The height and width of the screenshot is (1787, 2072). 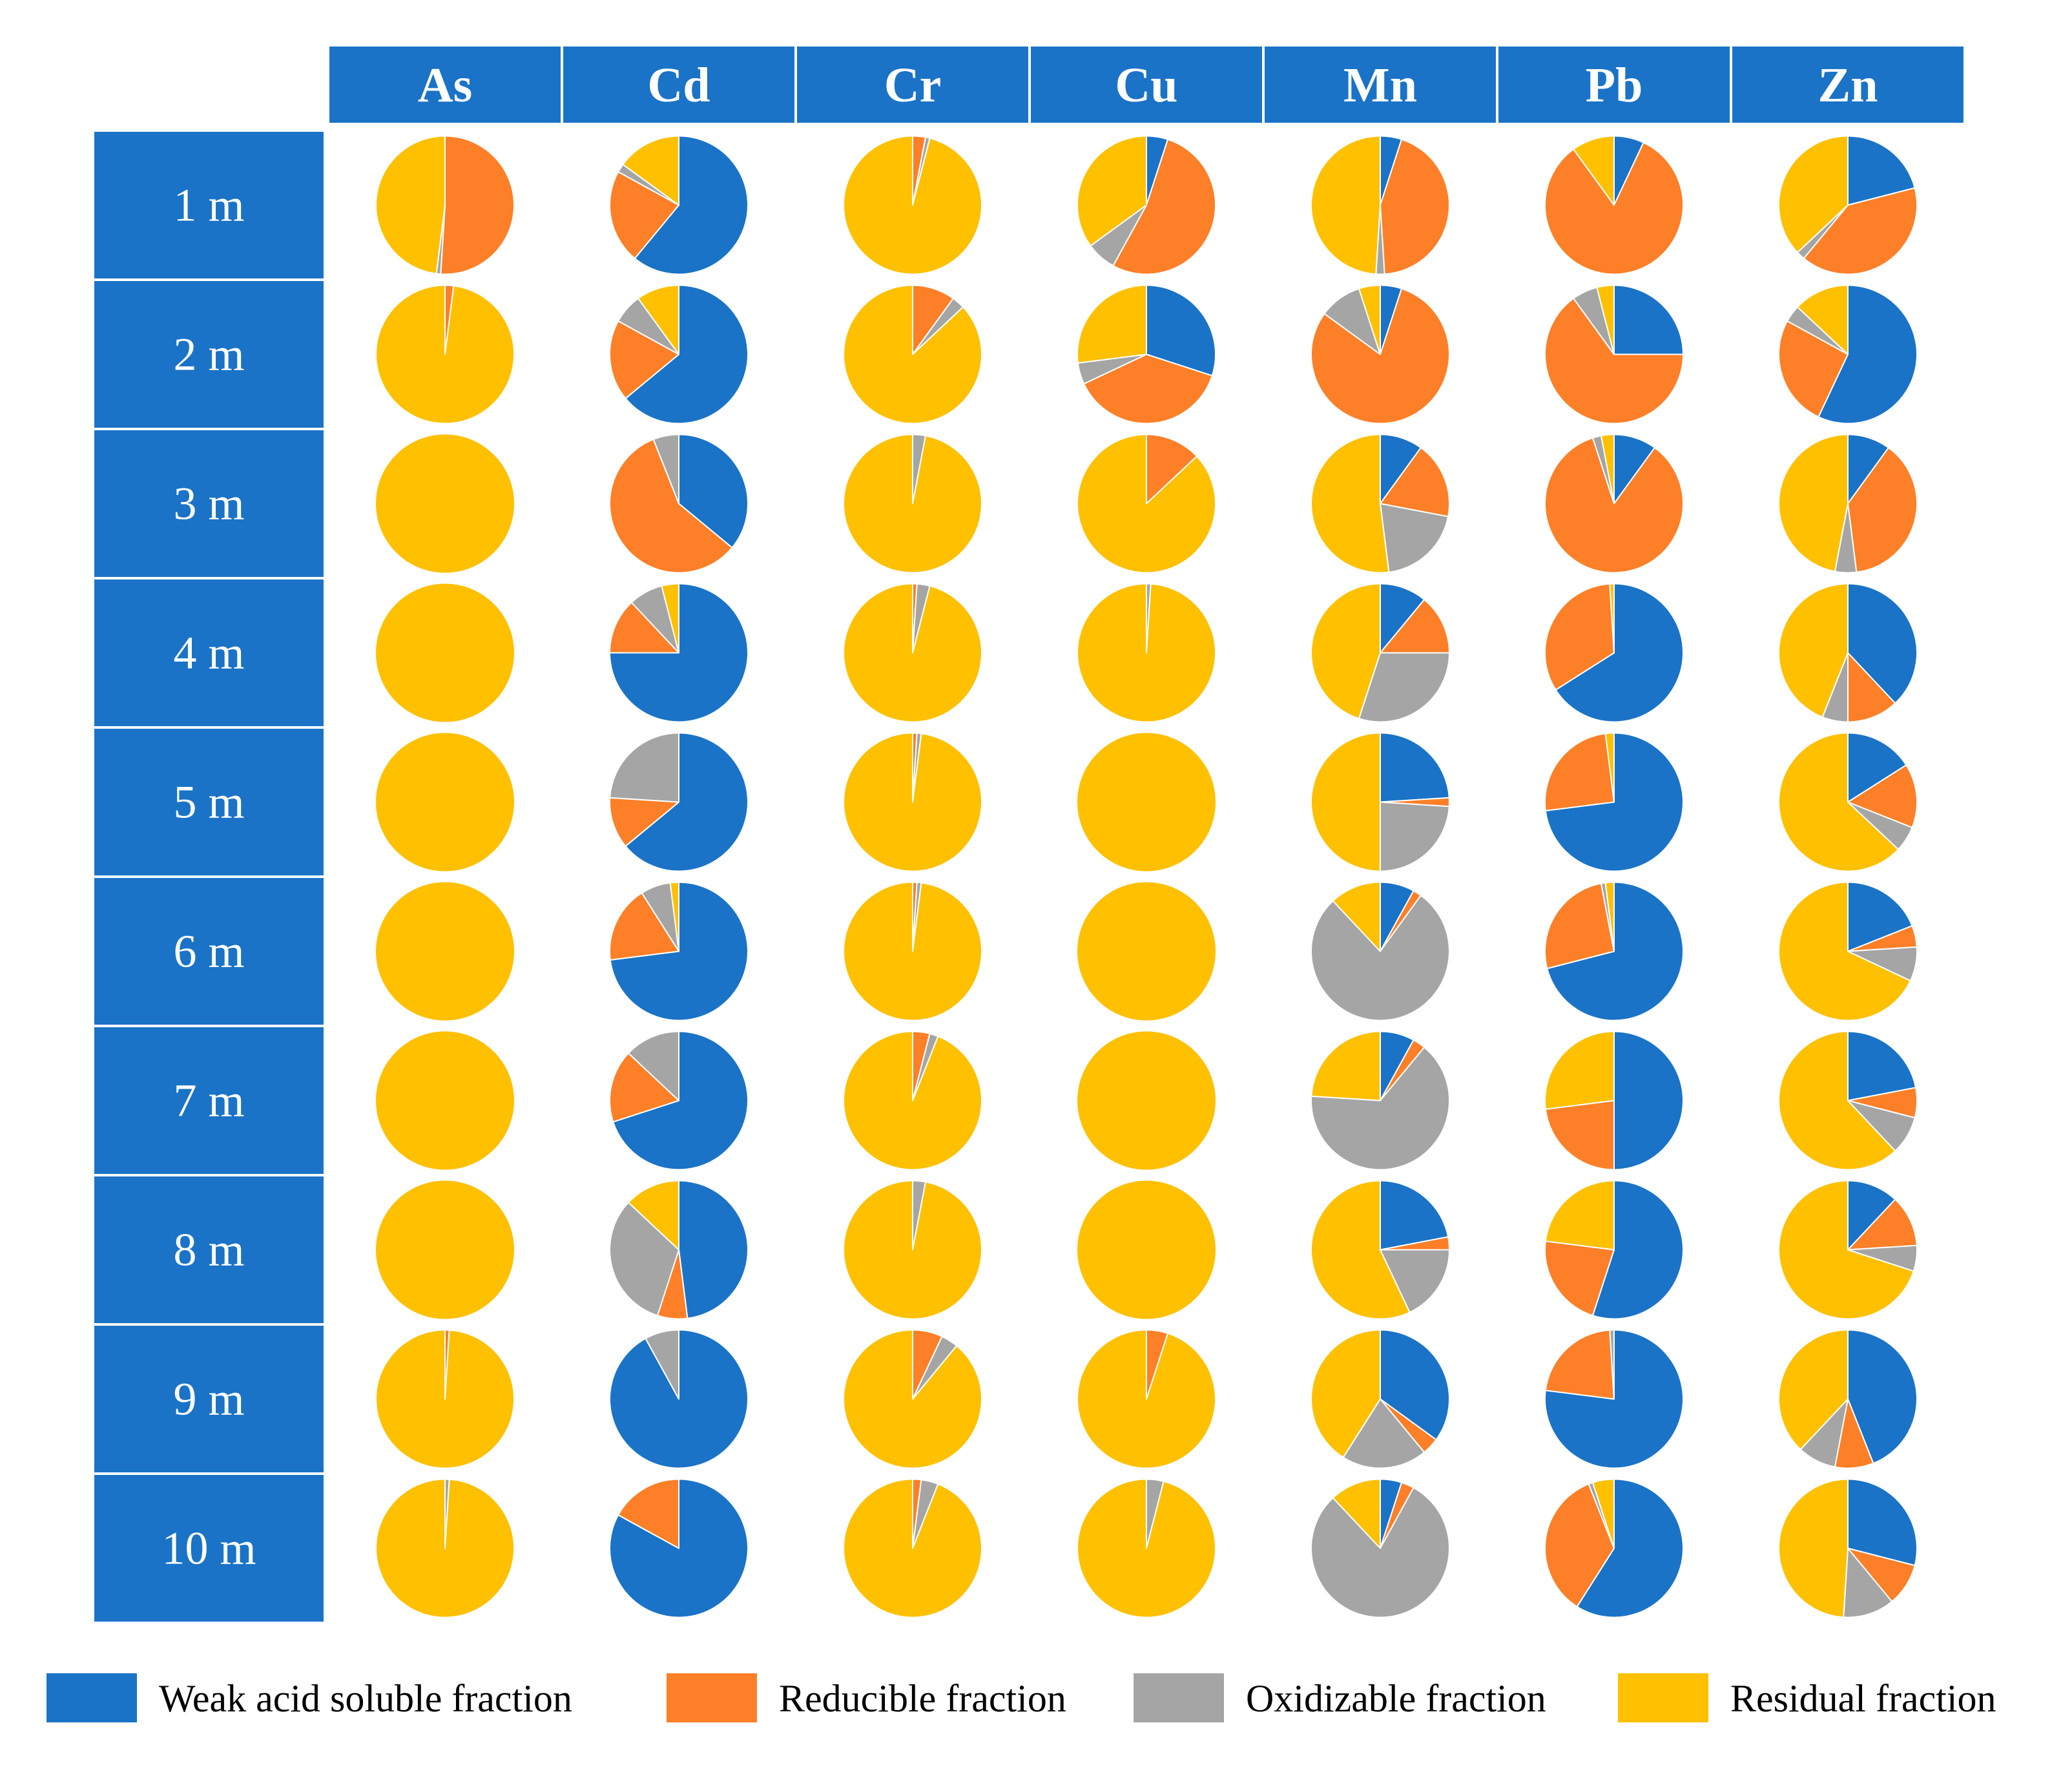 I want to click on column-header-label: Cd, so click(x=678, y=85).